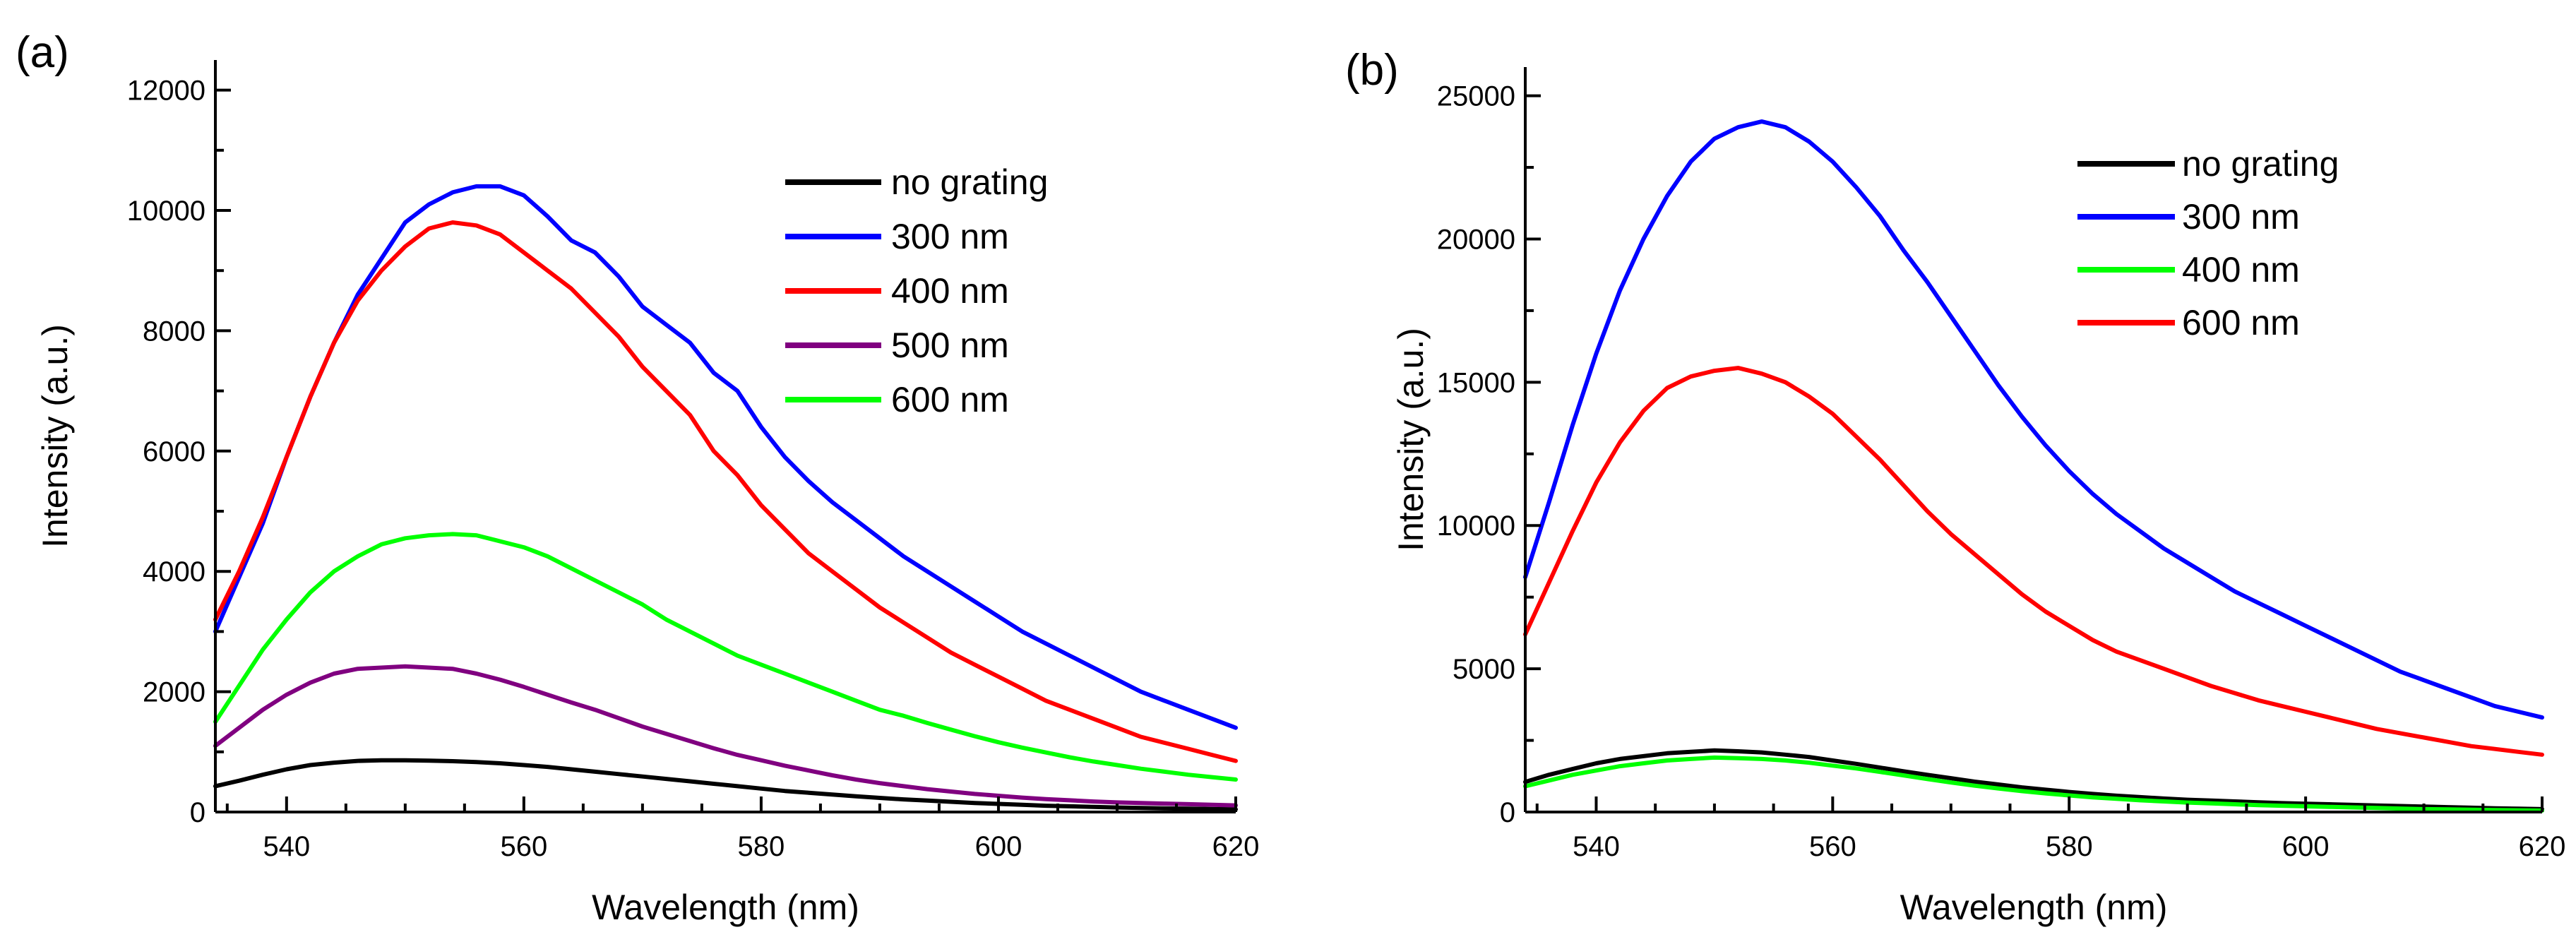 The width and height of the screenshot is (2576, 949). What do you see at coordinates (2208, 243) in the screenshot?
I see `legend: no grating 300 nm 400 nm 600 nm` at bounding box center [2208, 243].